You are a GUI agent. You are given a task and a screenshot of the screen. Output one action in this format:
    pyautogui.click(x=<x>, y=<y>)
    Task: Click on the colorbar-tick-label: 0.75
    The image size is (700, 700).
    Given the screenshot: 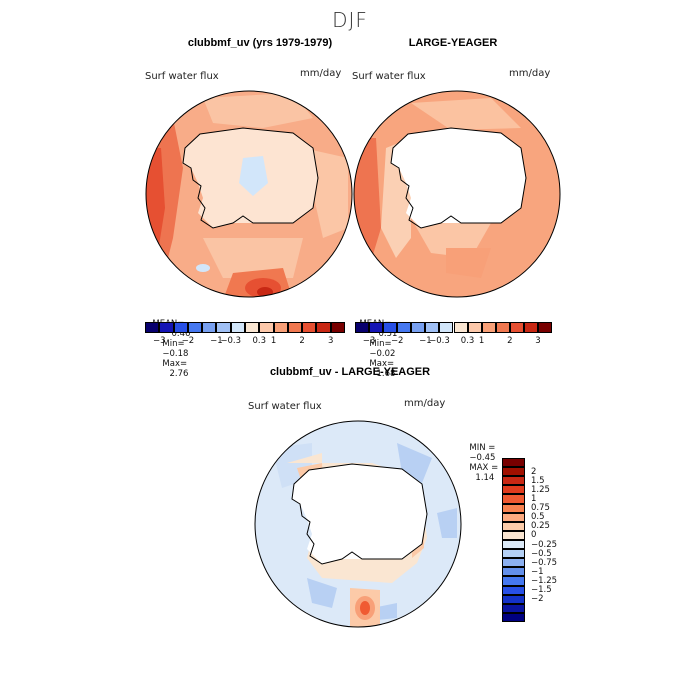 What is the action you would take?
    pyautogui.click(x=540, y=508)
    